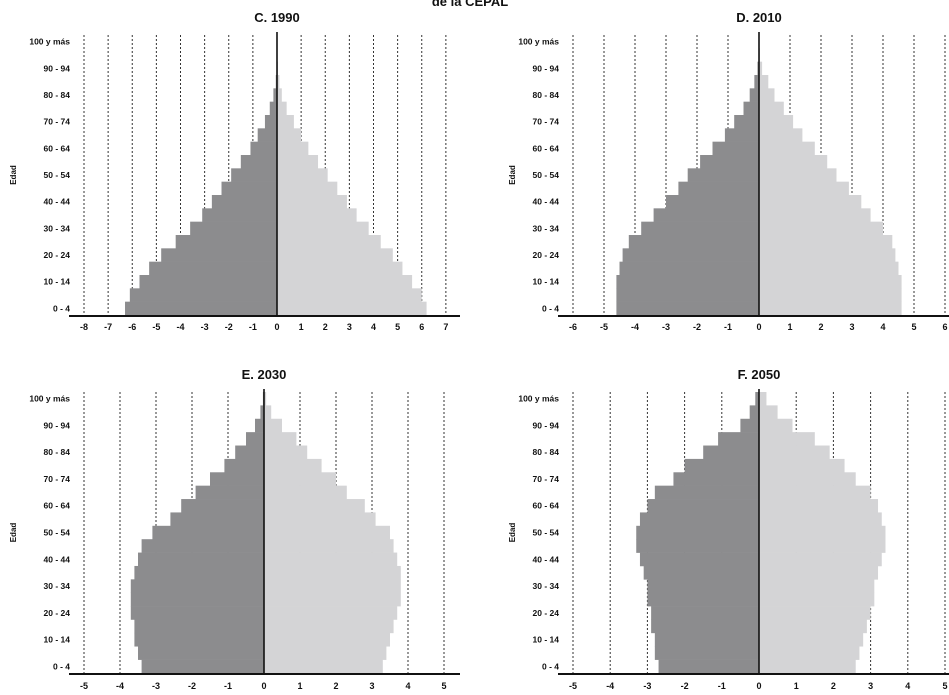 The height and width of the screenshot is (695, 949). What do you see at coordinates (546, 506) in the screenshot?
I see `age-tick-label: 60 - 64` at bounding box center [546, 506].